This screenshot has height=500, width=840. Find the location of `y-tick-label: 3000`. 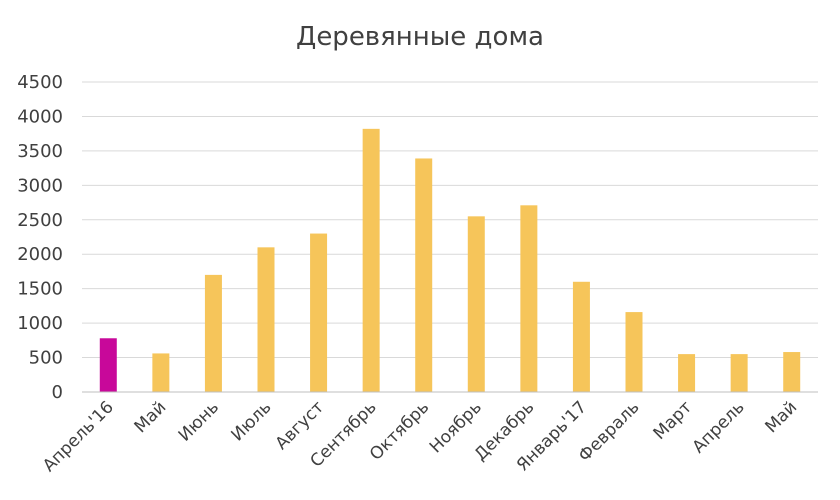

y-tick-label: 3000 is located at coordinates (40, 185).